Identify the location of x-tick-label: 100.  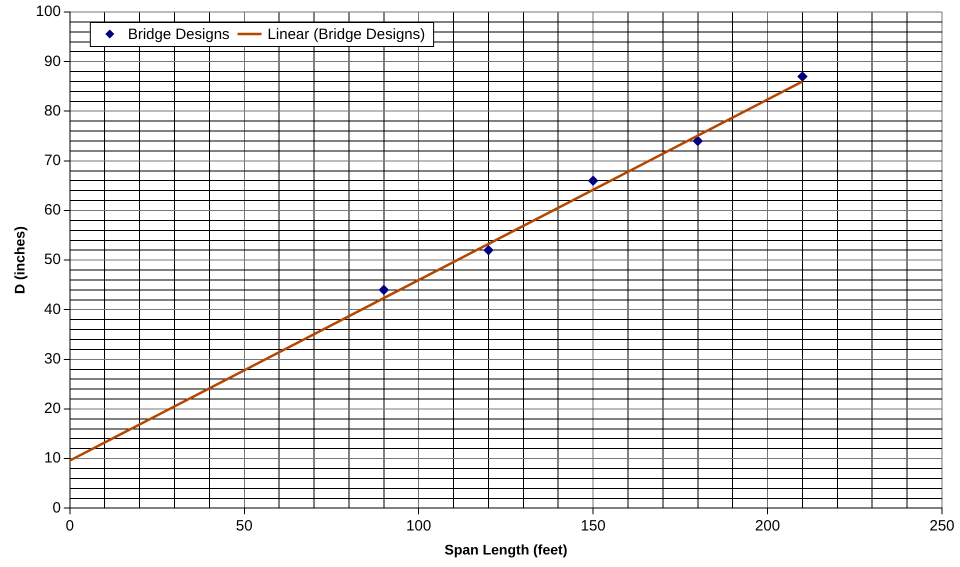
(419, 525).